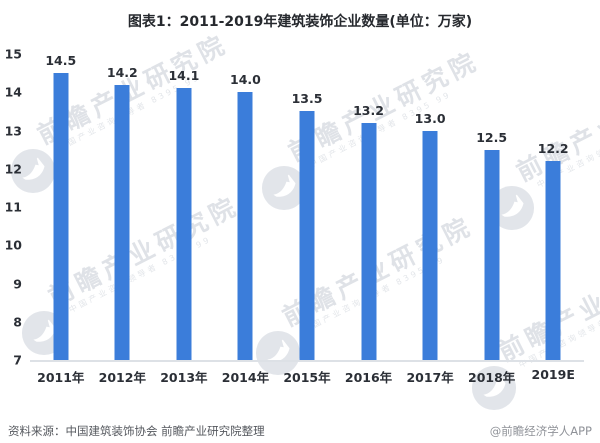 The width and height of the screenshot is (600, 443). I want to click on y-tick-label: 15, so click(13, 54).